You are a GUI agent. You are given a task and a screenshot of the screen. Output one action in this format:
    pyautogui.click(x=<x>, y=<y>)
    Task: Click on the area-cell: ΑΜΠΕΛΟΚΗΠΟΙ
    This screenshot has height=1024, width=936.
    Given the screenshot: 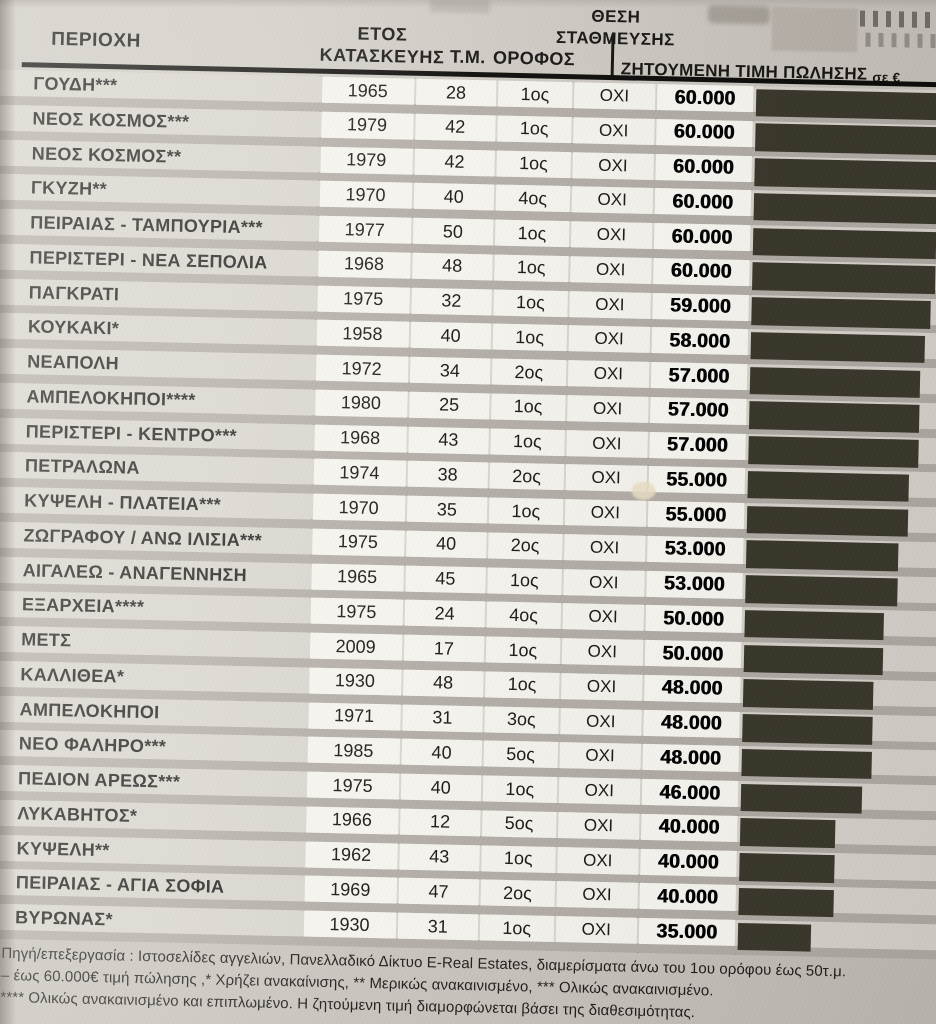 What is the action you would take?
    pyautogui.click(x=89, y=710)
    